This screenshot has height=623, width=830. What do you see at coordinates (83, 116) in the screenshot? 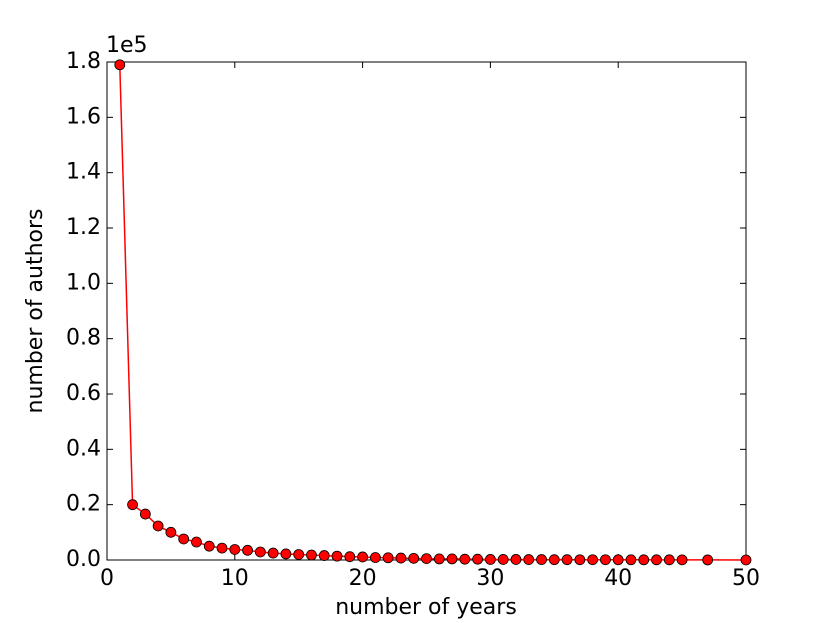
I see `y-tick-label: 1.6` at bounding box center [83, 116].